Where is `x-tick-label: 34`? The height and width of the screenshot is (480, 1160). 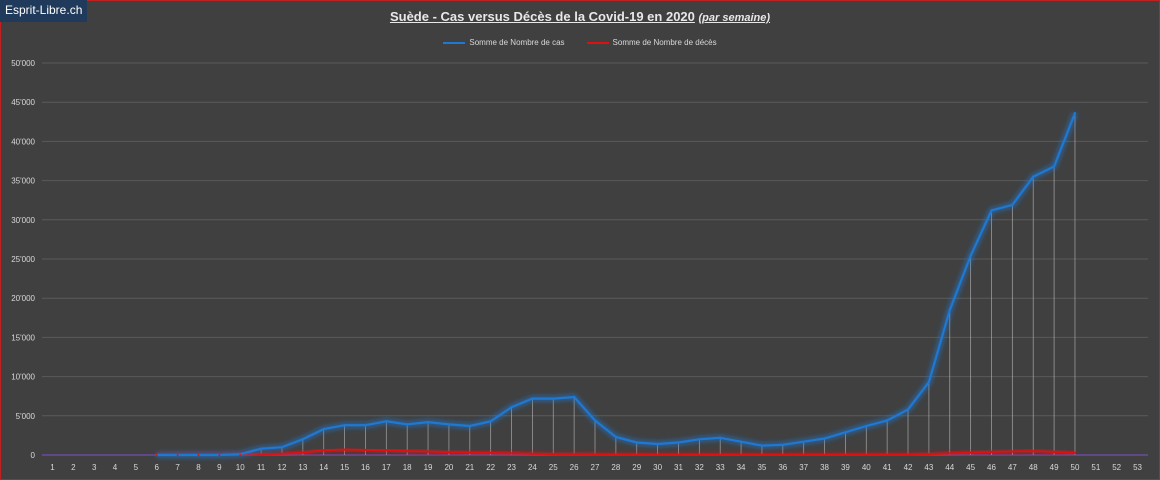 x-tick-label: 34 is located at coordinates (741, 467).